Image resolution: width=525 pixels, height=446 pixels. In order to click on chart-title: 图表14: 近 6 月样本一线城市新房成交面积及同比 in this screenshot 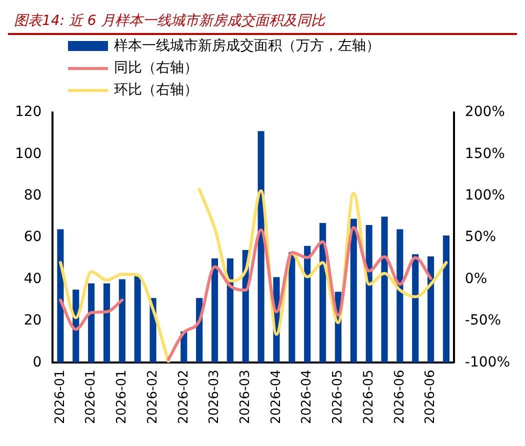, I will do `click(262, 21)`.